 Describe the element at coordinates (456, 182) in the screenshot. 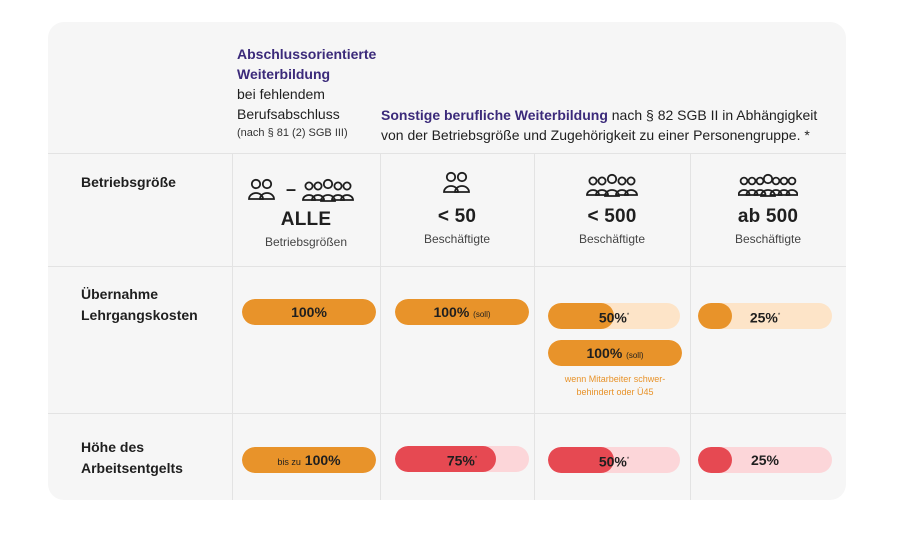

I see `people-small-icon` at that location.